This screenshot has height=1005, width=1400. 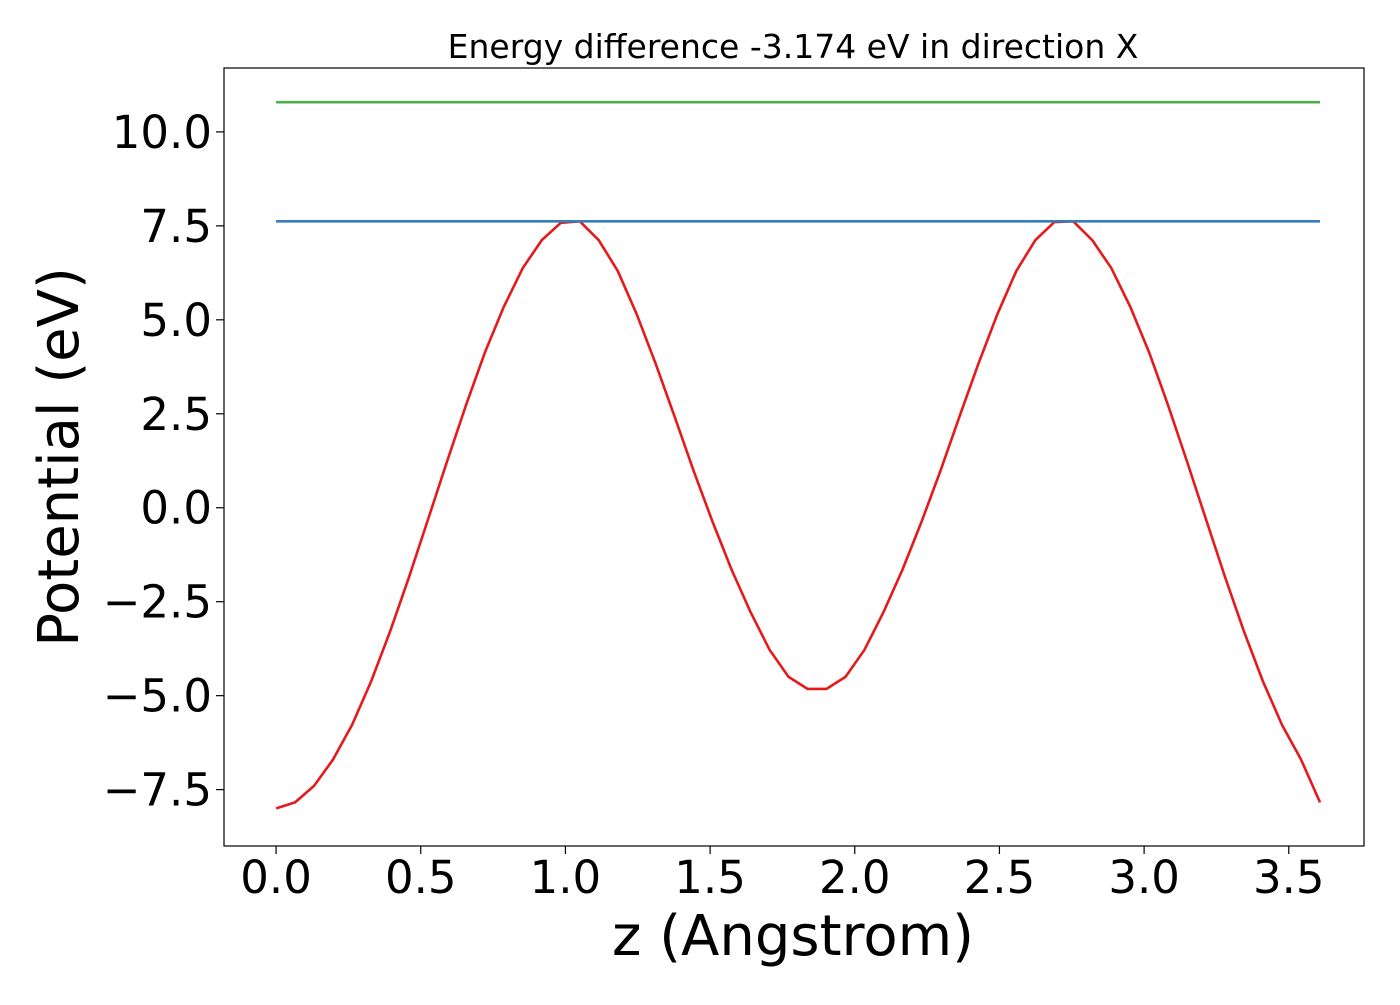 I want to click on x-tick-label: 1.0, so click(x=566, y=877).